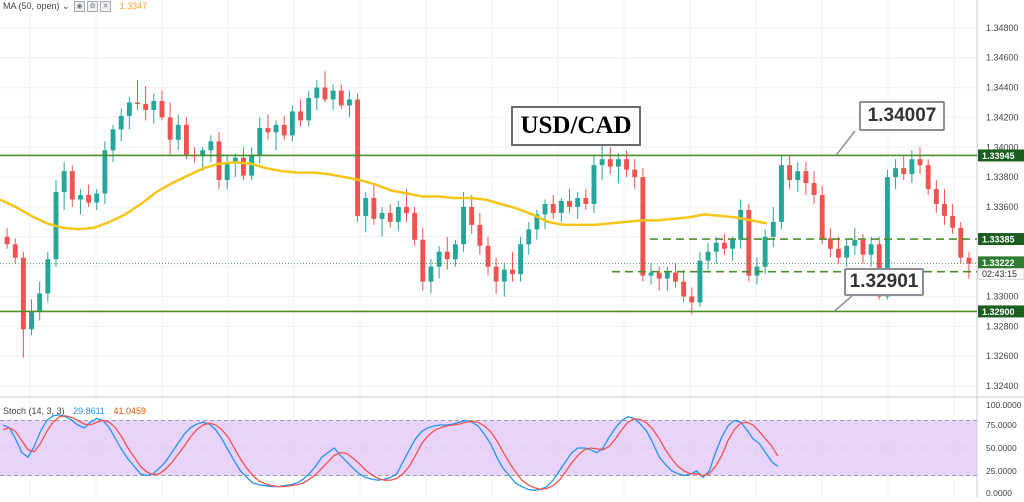 The image size is (1024, 502). Describe the element at coordinates (1002, 386) in the screenshot. I see `price-tick-label: 1.32400` at that location.